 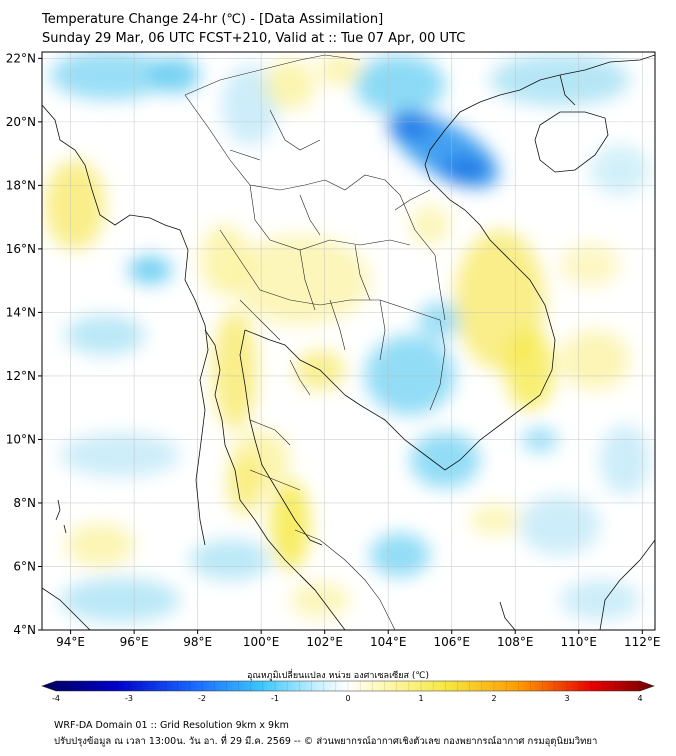 What do you see at coordinates (347, 698) in the screenshot?
I see `colorbar-tick-label: 0` at bounding box center [347, 698].